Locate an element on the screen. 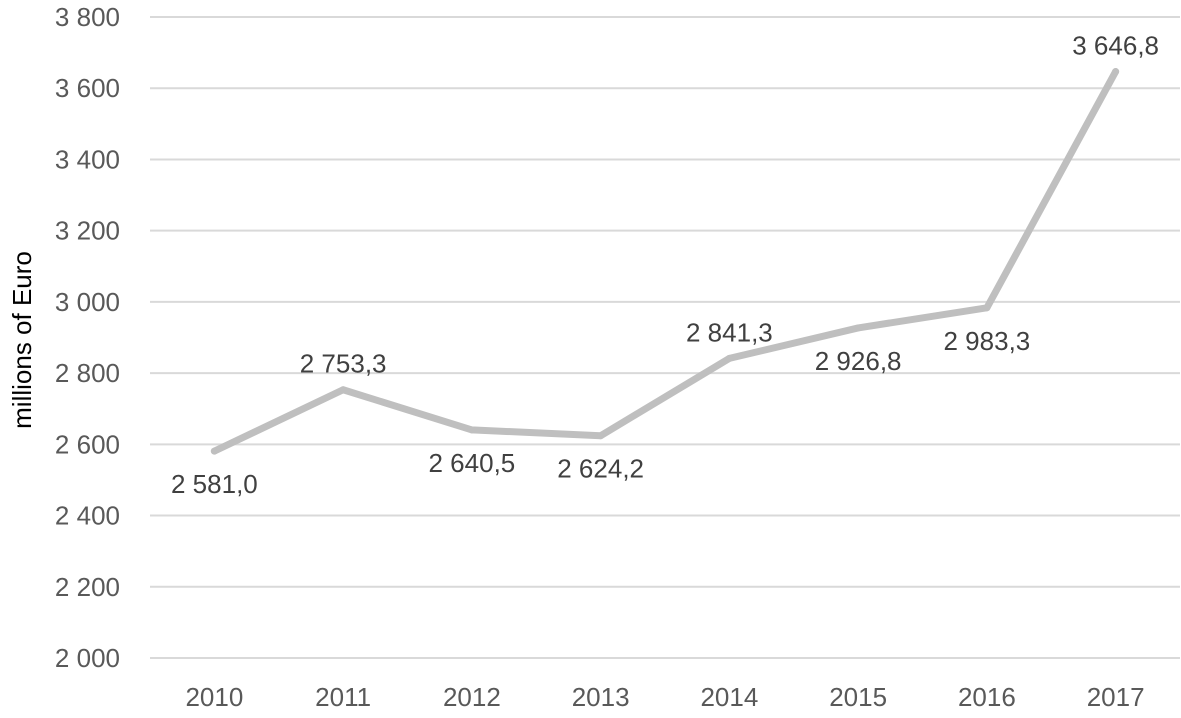  y-tick-label: 2 600 is located at coordinates (87, 444).